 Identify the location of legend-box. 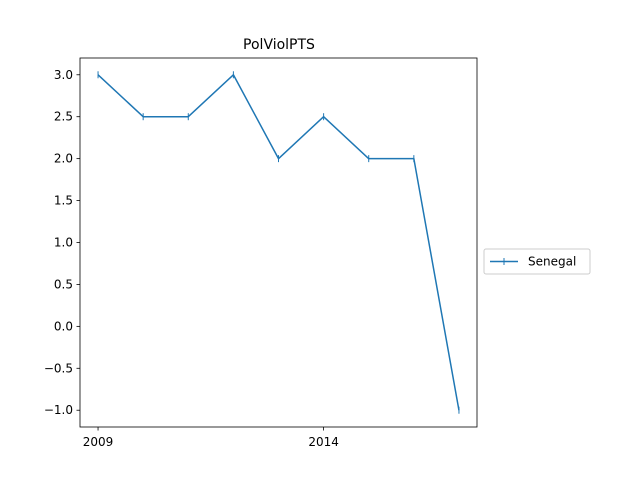
(537, 261).